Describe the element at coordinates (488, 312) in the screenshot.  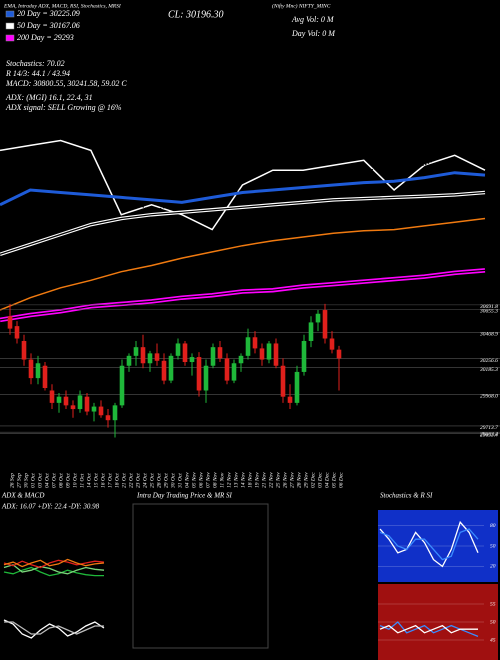
I see `y-tick-label: 30655.3` at that location.